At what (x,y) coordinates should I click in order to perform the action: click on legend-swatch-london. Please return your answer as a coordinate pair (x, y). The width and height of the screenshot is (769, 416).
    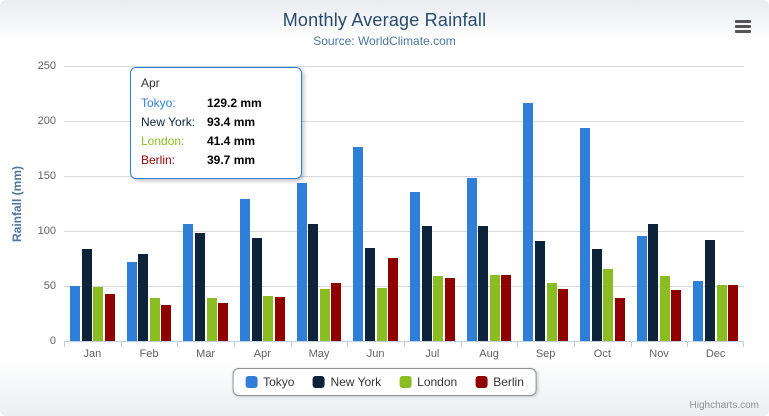
    Looking at the image, I should click on (405, 382).